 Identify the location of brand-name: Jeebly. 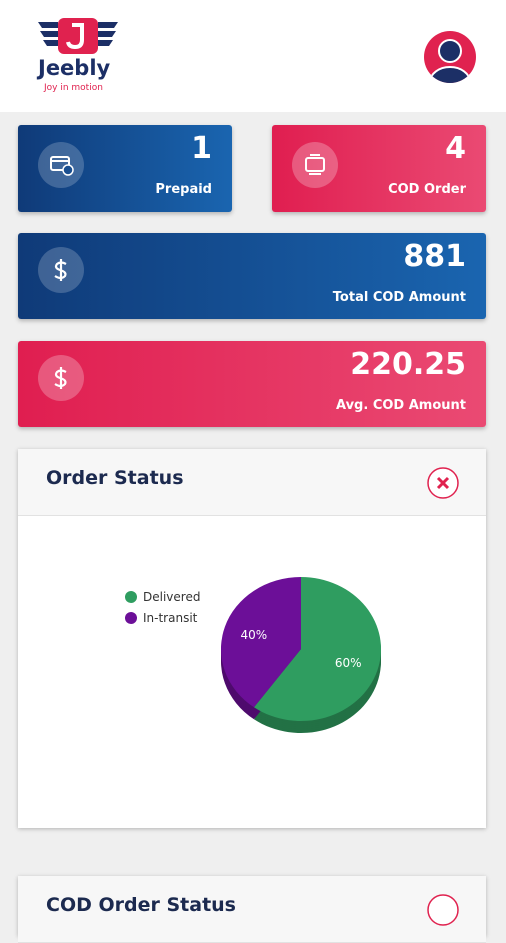
(74, 68).